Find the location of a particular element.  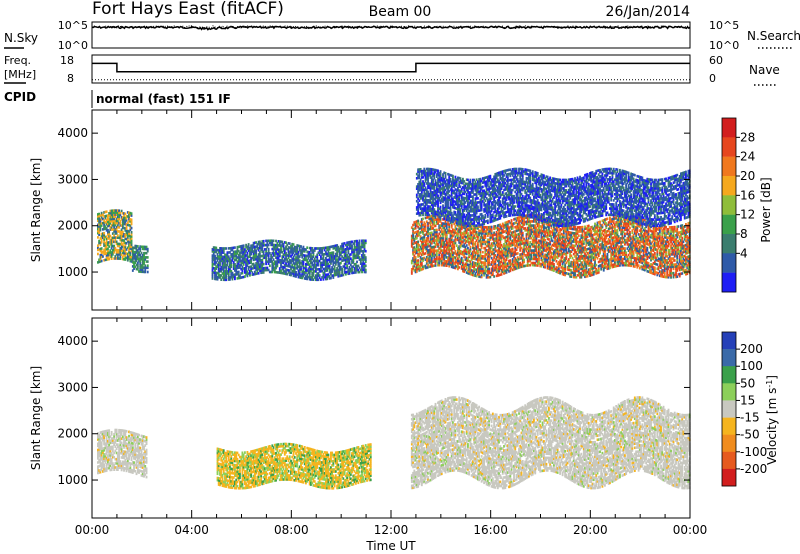

freq-tick-low: 8 is located at coordinates (70, 78).